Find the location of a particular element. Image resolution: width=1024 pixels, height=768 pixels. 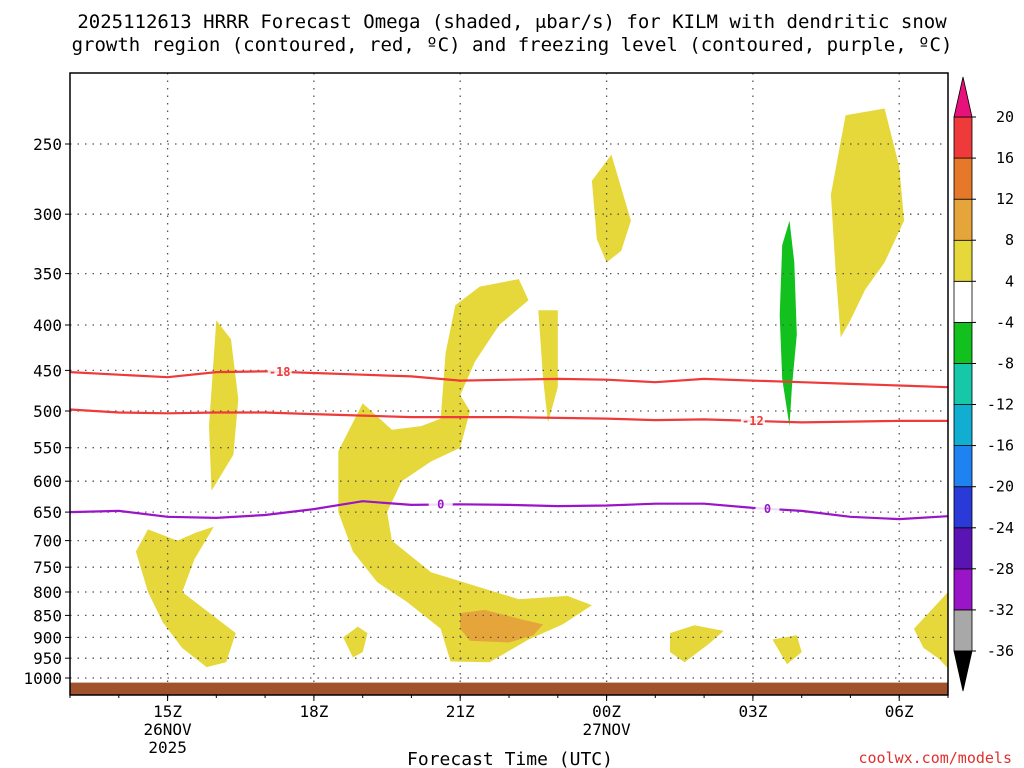

colorbar-label-12: 12 is located at coordinates (1005, 199).